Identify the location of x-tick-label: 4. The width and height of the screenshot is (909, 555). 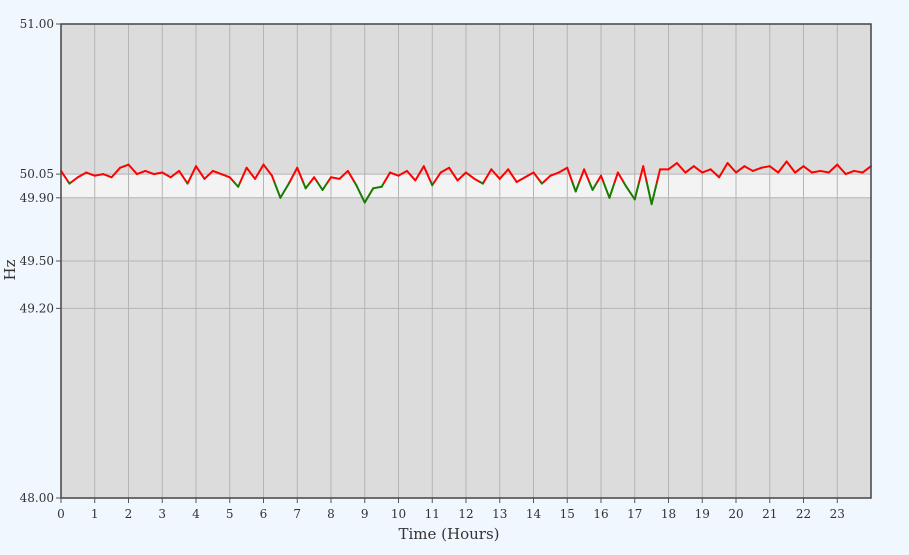
(196, 514).